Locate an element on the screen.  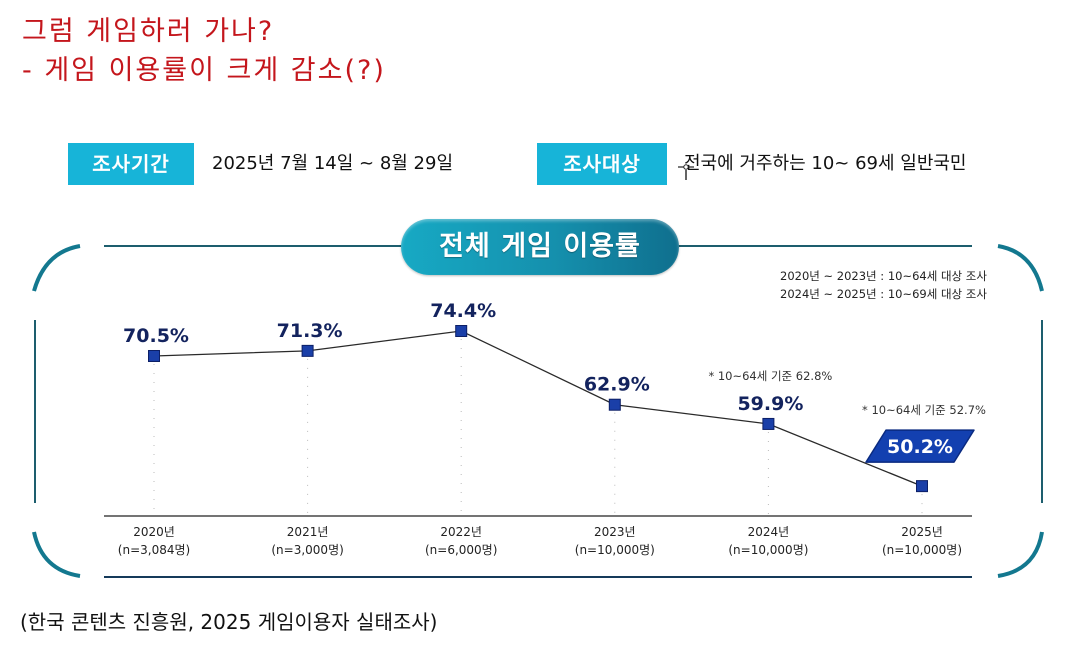
highlight-value-label: 50.2% is located at coordinates (920, 447).